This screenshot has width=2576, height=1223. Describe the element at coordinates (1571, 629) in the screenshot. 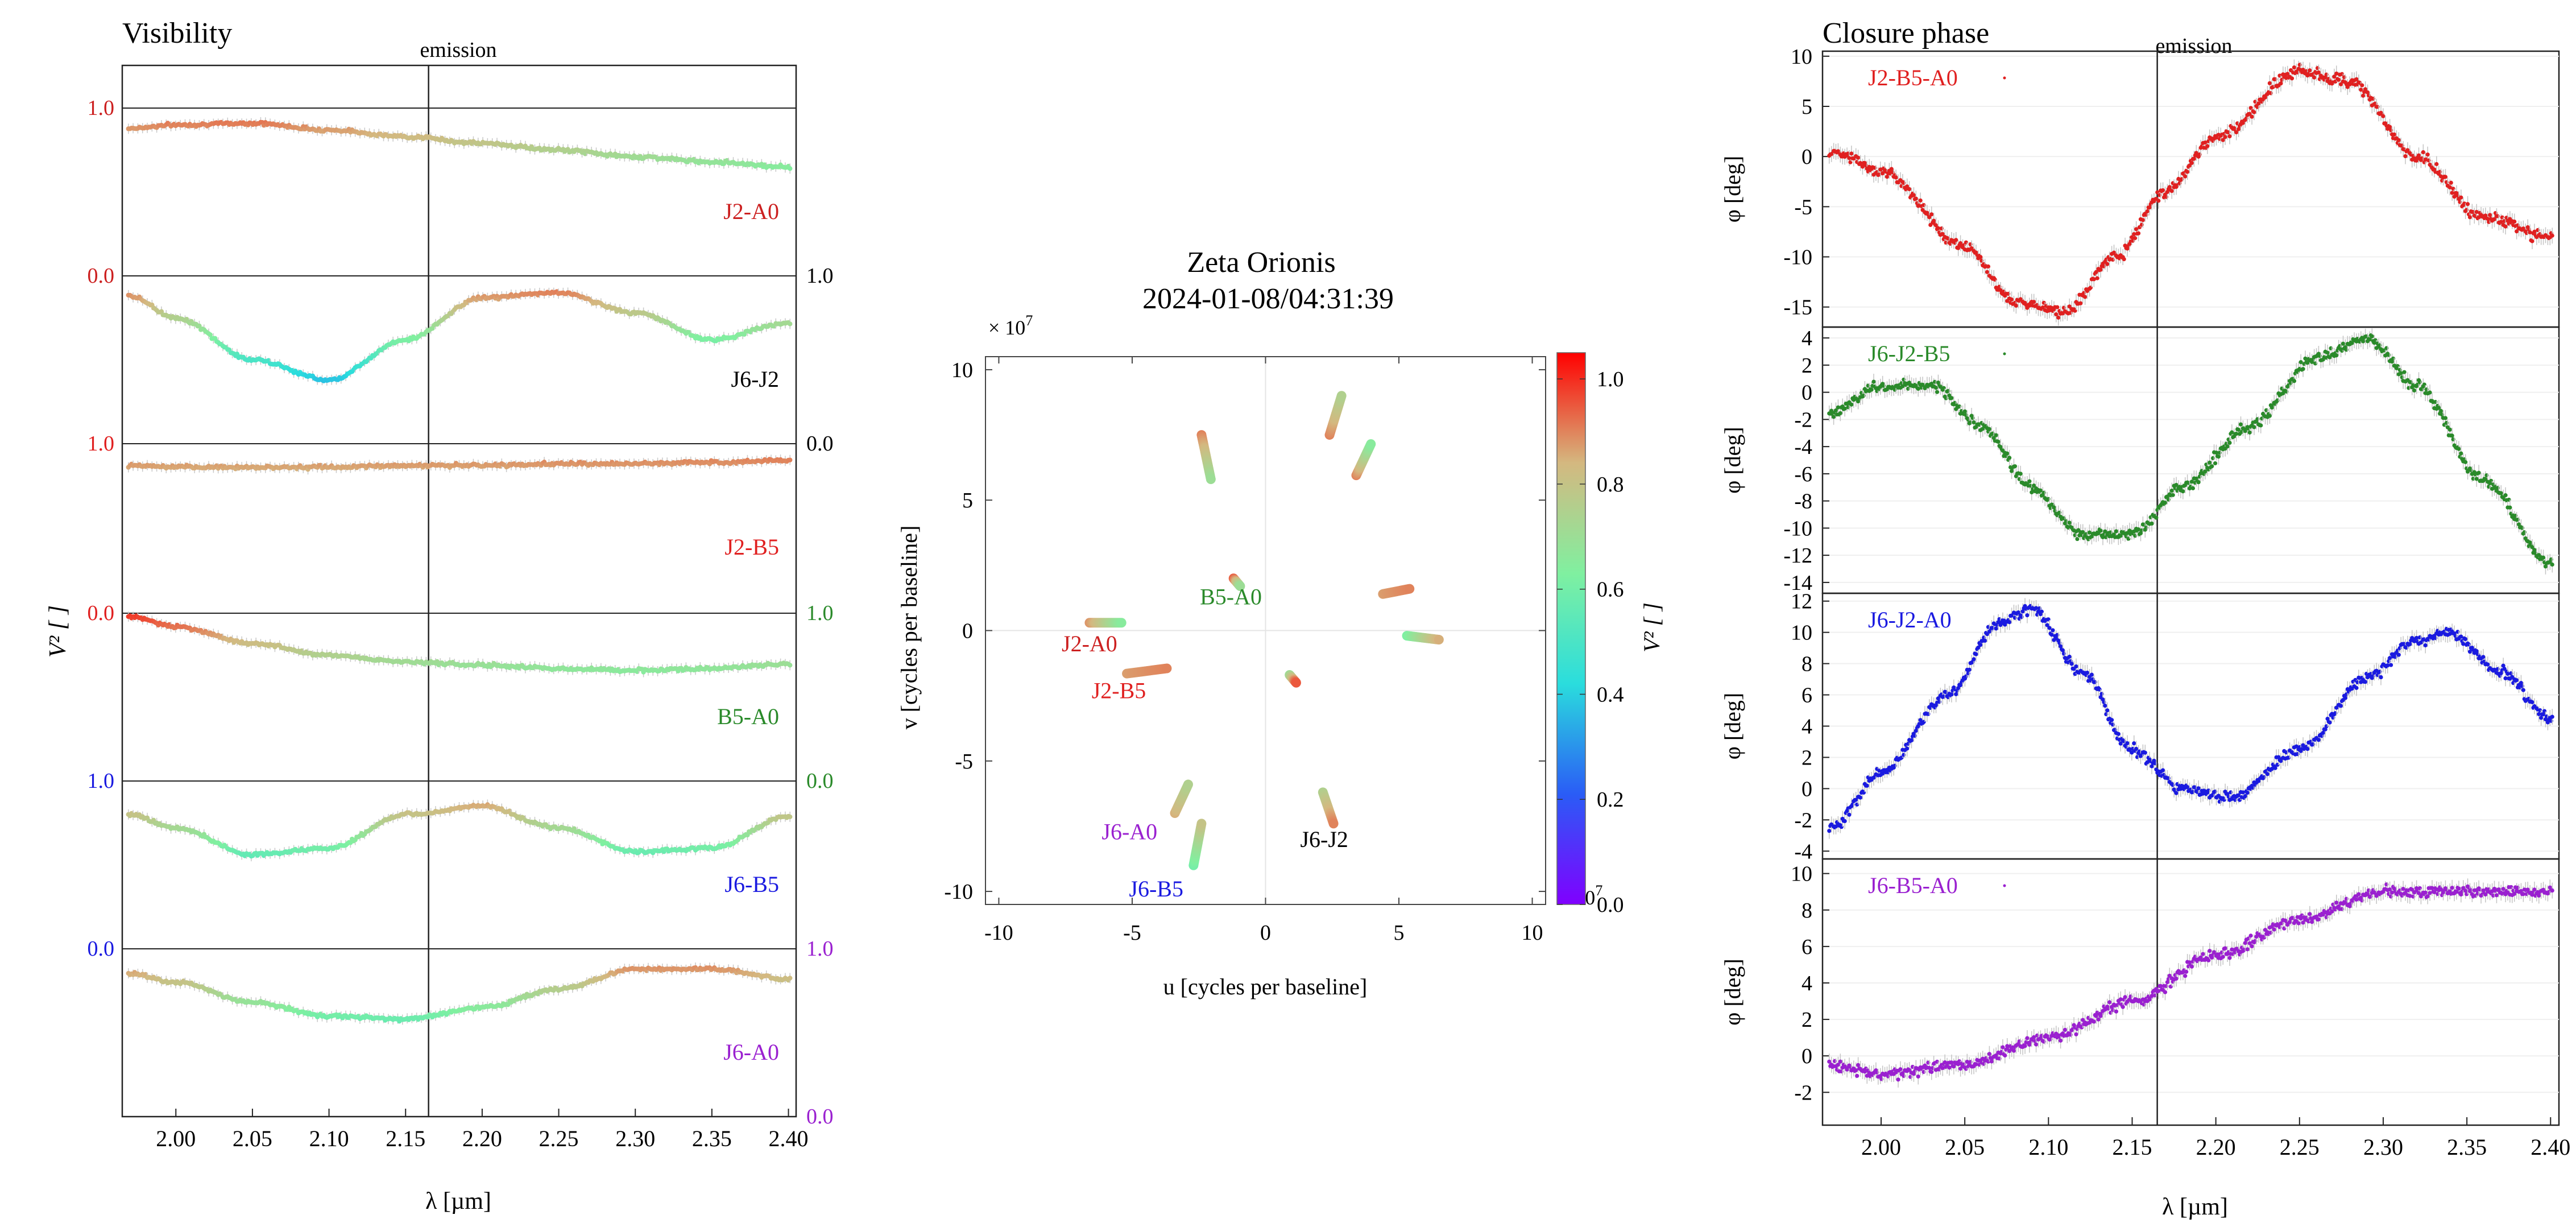

I see `colorbar` at that location.